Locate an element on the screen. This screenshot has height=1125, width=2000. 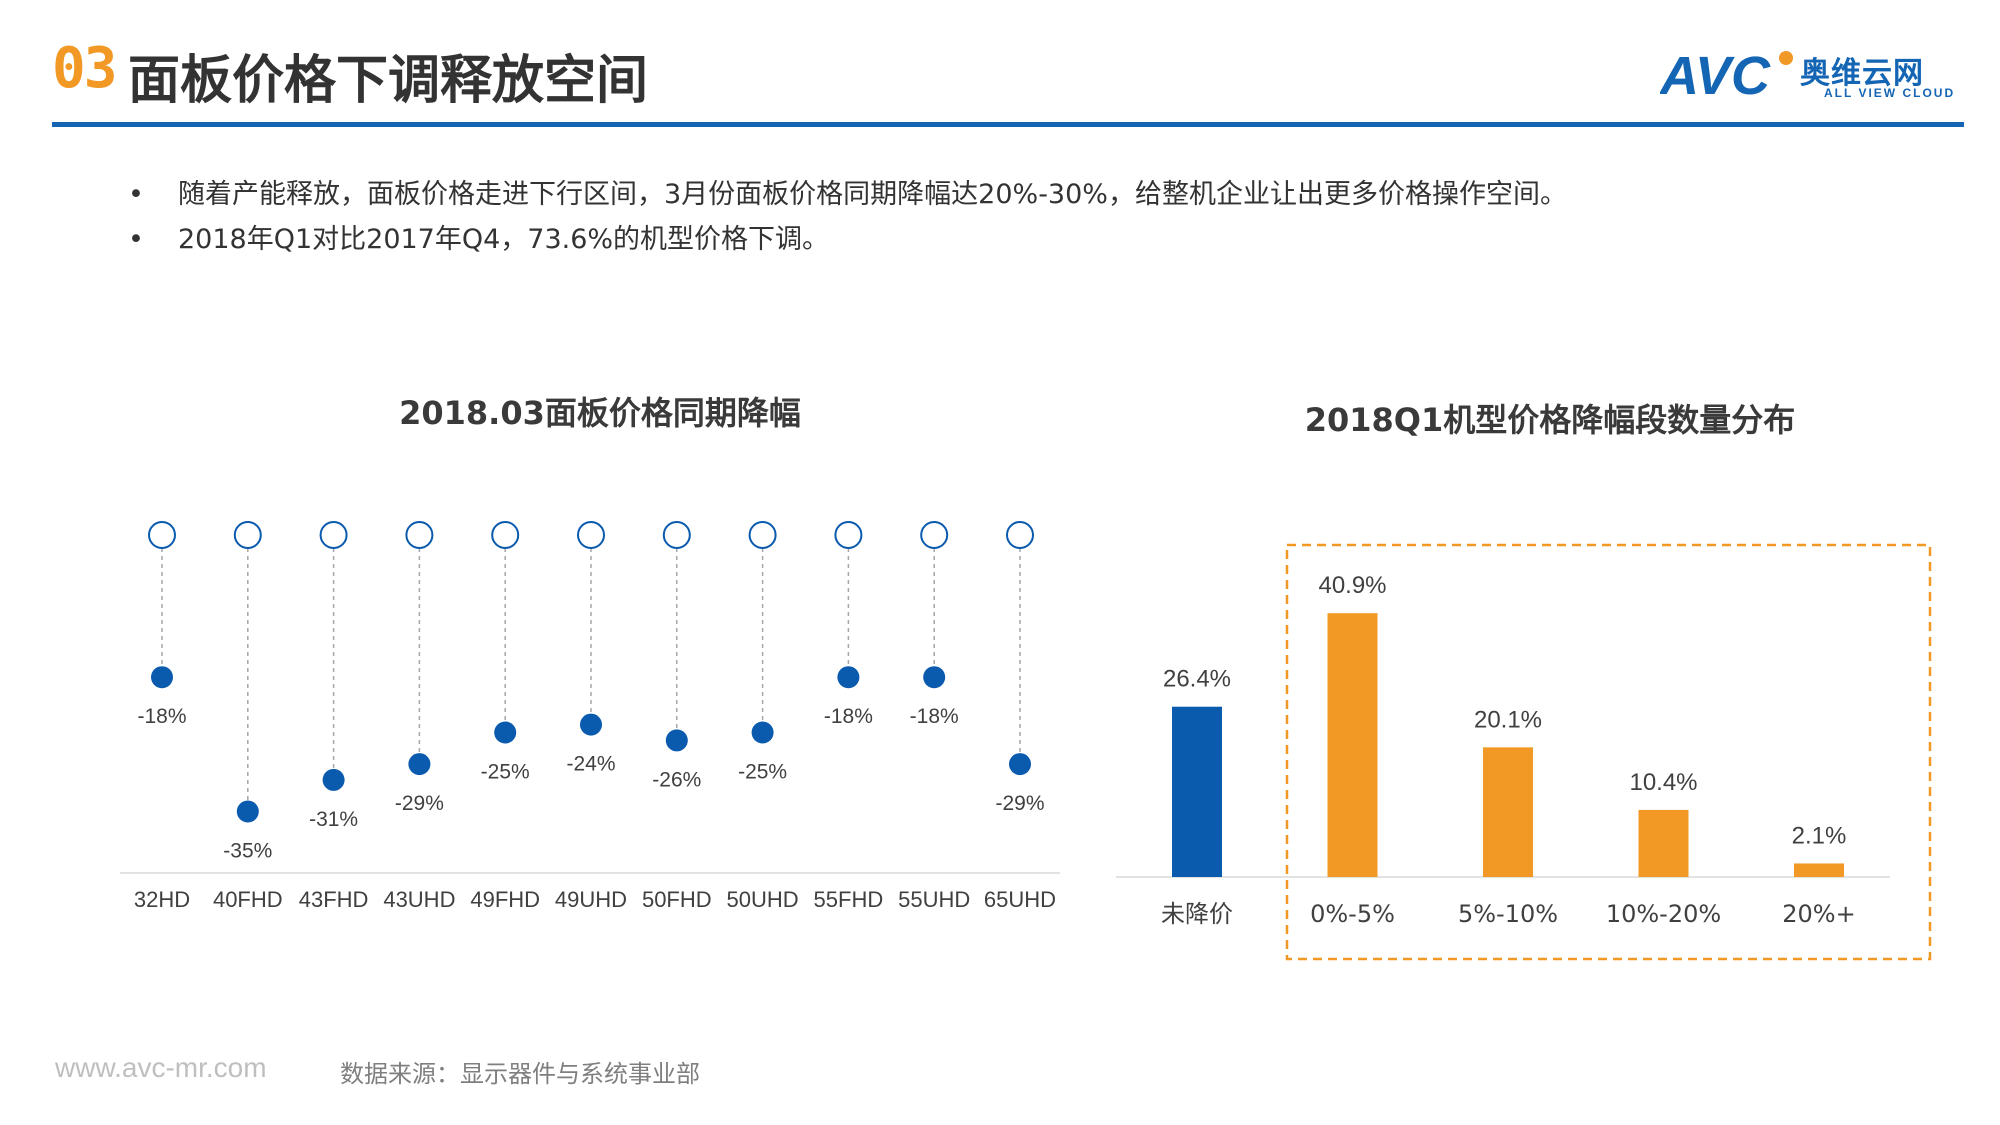
data-label: 40.9% is located at coordinates (1352, 585).